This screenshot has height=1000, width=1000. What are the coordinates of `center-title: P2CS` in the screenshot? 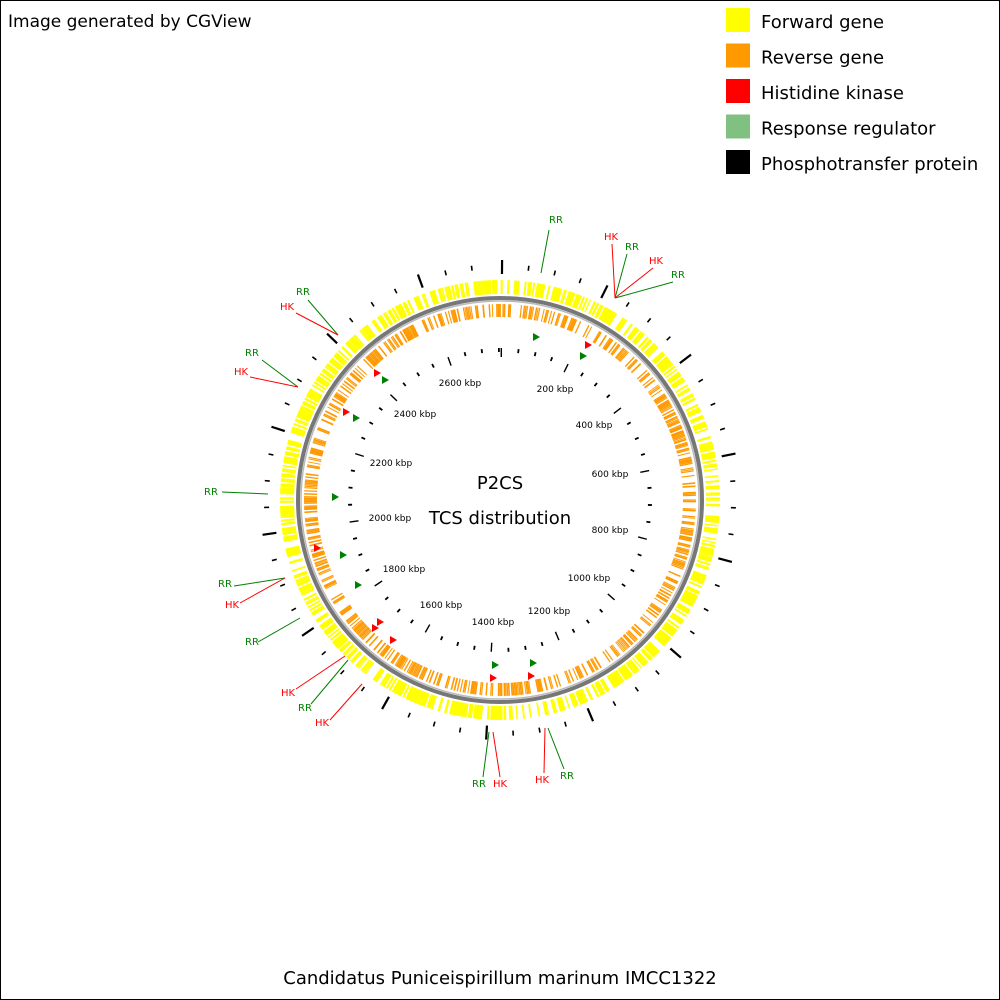 It's located at (500, 483).